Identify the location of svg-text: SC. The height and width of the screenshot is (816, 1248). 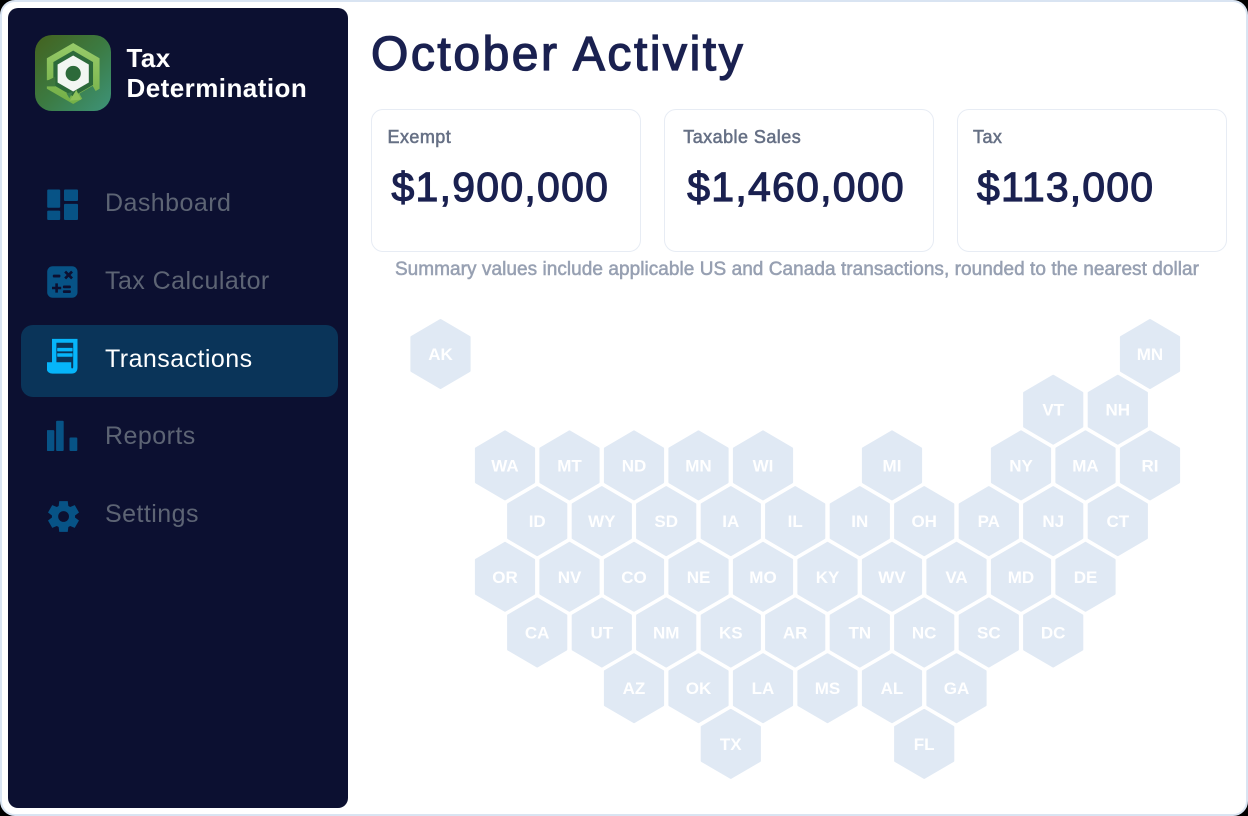
(989, 633).